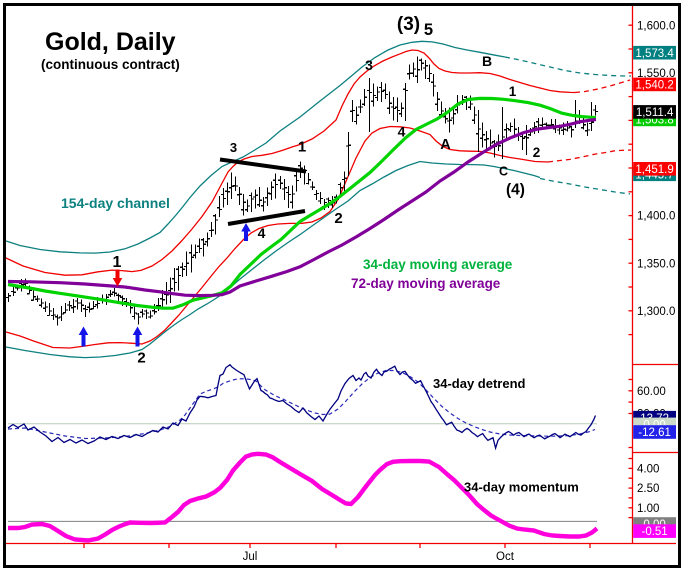 This screenshot has width=684, height=576. I want to click on svg-text: C, so click(503, 171).